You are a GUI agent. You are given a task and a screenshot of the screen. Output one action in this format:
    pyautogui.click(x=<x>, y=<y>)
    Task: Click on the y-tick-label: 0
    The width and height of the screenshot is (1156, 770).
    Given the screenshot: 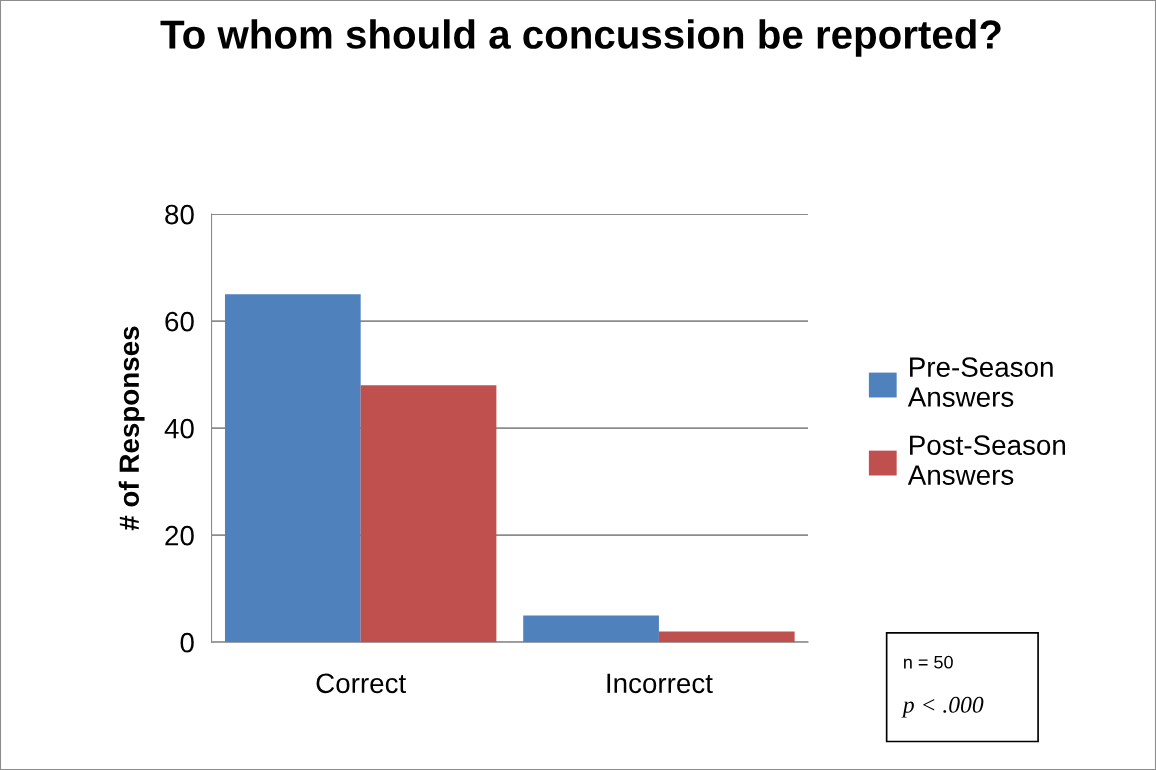 What is the action you would take?
    pyautogui.click(x=187, y=642)
    